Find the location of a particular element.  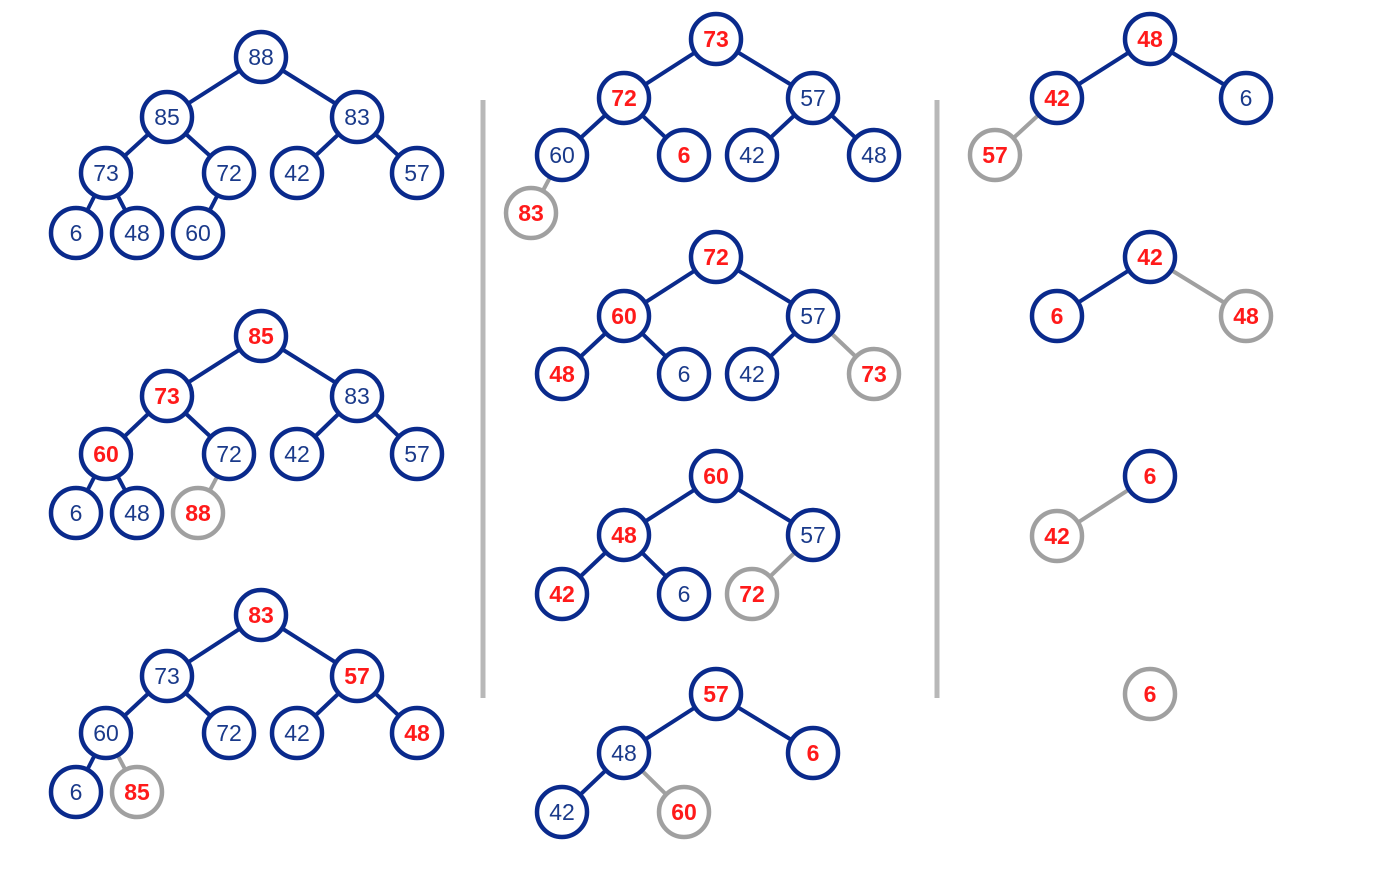

heap-node: 83 is located at coordinates (357, 117).